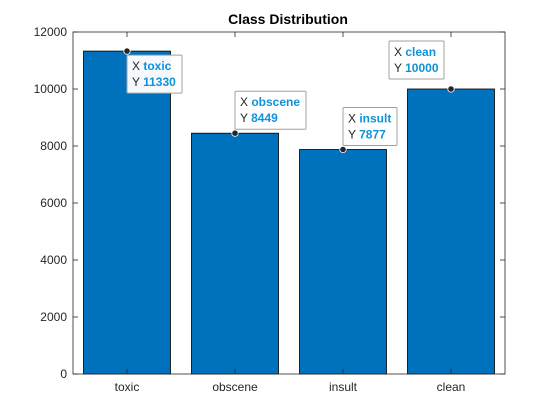  I want to click on bar-toxic, so click(127, 212).